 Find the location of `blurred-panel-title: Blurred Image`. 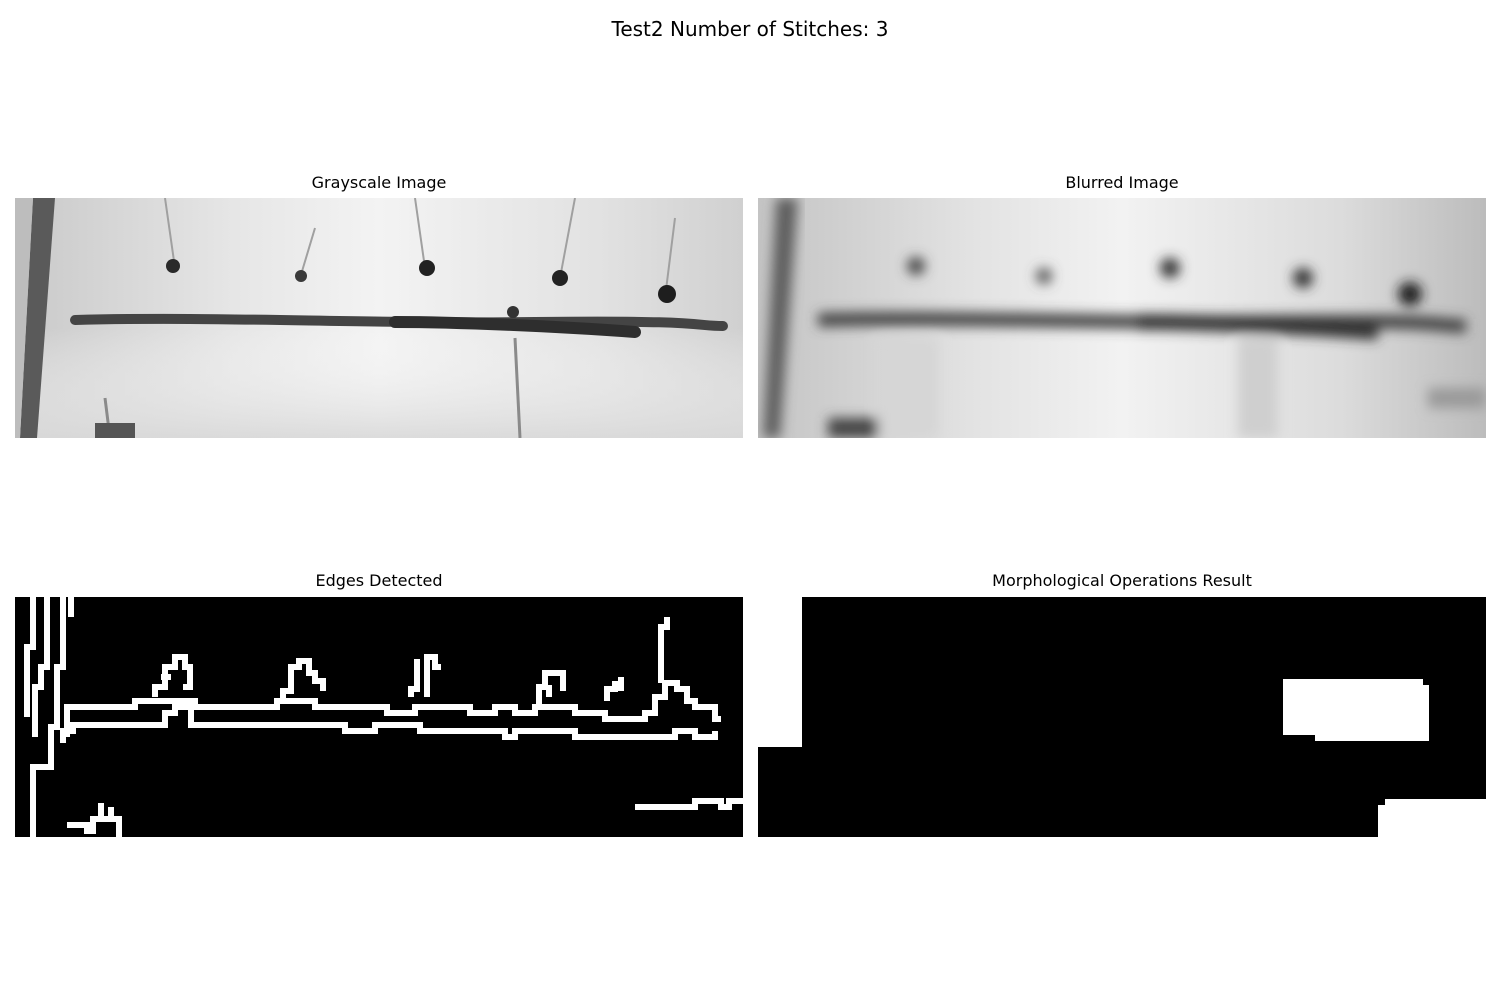

blurred-panel-title: Blurred Image is located at coordinates (1122, 182).